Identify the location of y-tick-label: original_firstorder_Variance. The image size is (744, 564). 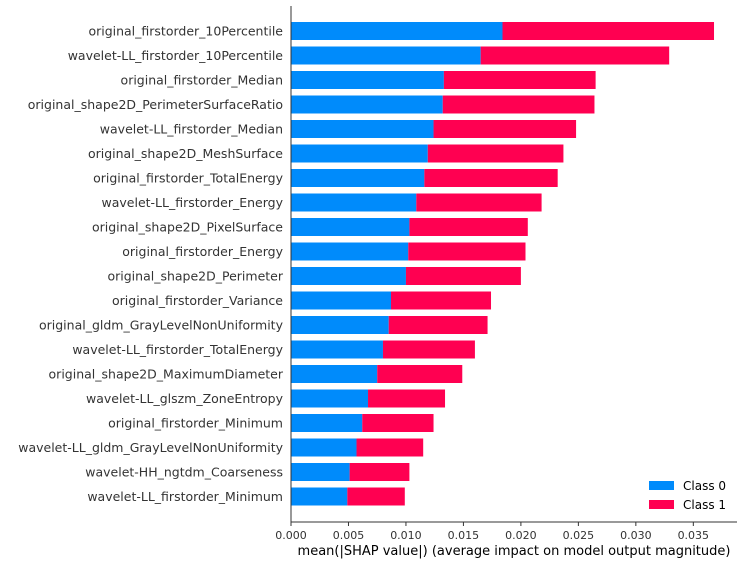
(197, 300).